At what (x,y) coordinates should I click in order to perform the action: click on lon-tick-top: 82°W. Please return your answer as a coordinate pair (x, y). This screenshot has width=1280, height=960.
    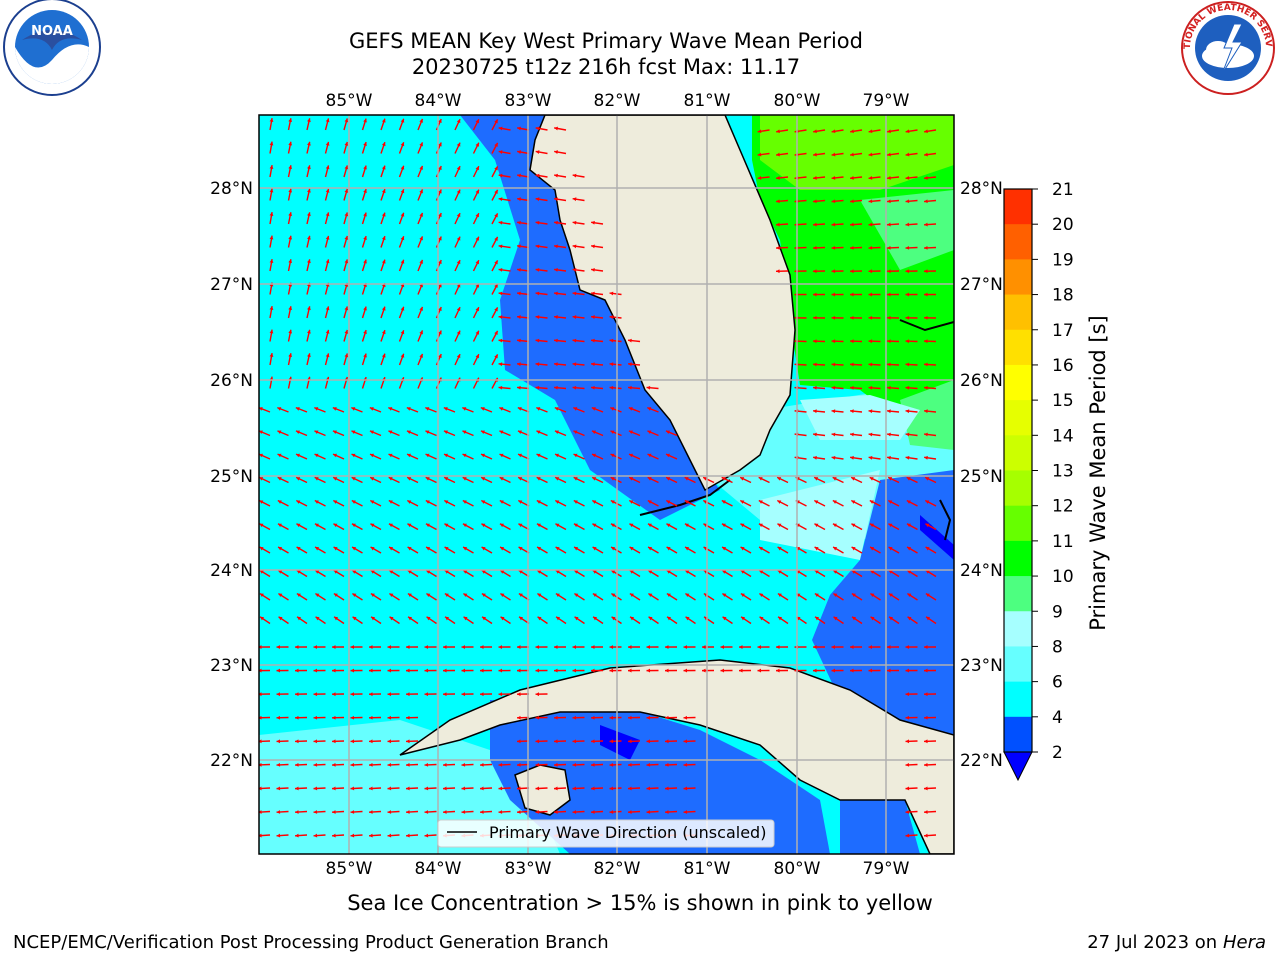
    Looking at the image, I should click on (617, 101).